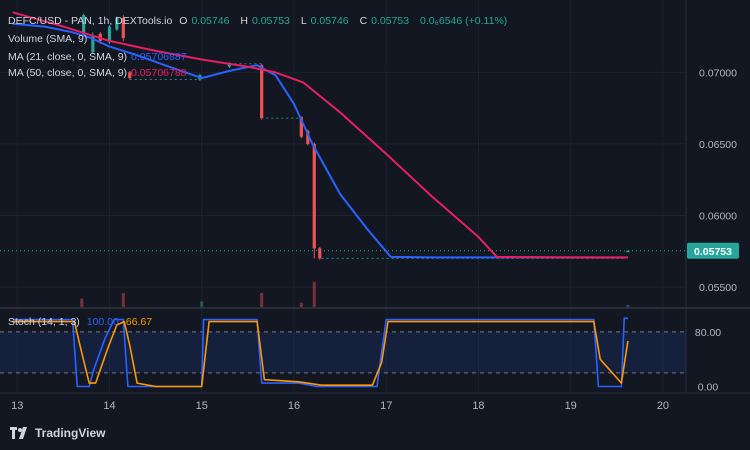  I want to click on low-label: L 0.05746, so click(324, 21).